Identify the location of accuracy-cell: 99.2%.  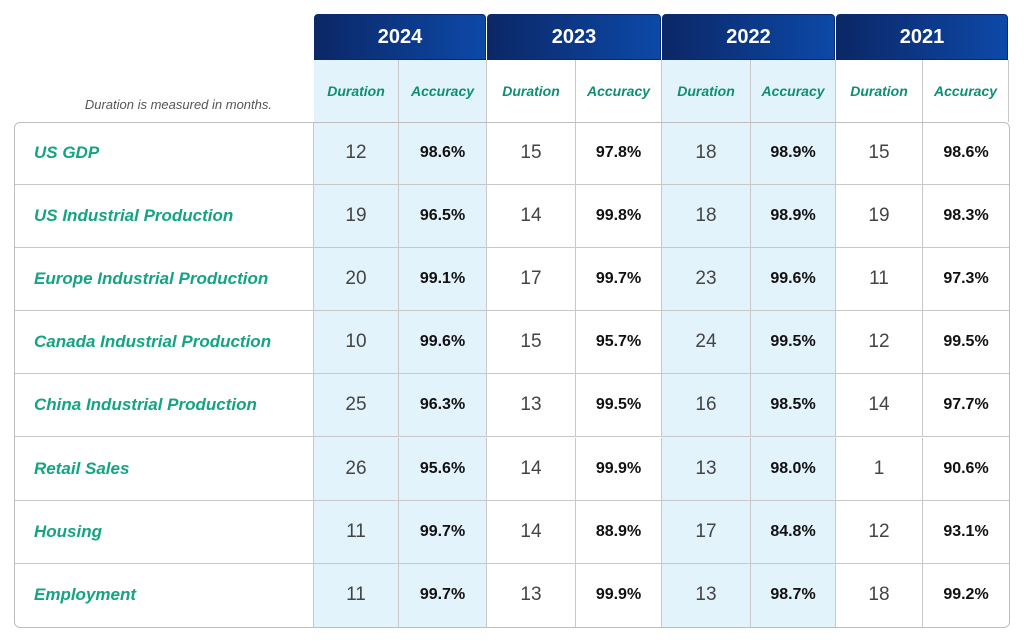
(966, 595).